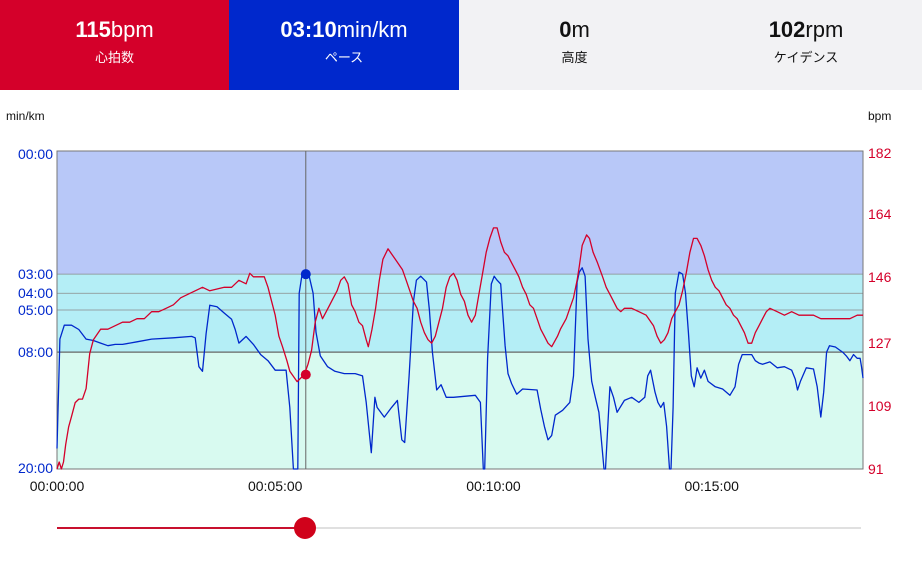 This screenshot has height=573, width=922. What do you see at coordinates (880, 214) in the screenshot?
I see `bpm-tick-label: 164` at bounding box center [880, 214].